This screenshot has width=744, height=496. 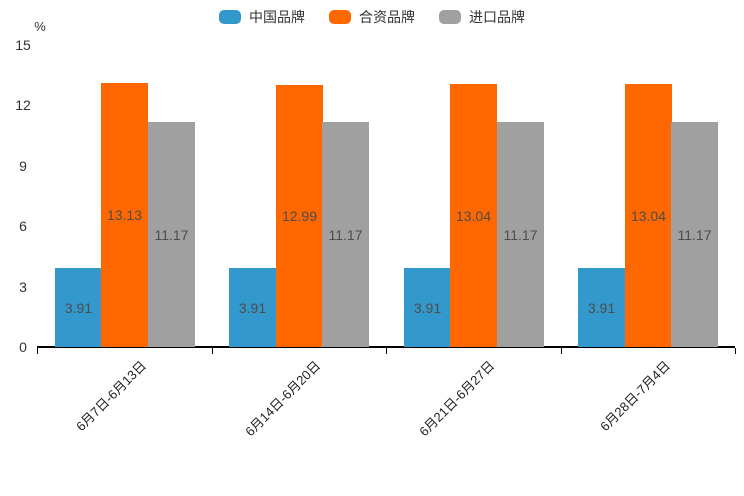 What do you see at coordinates (23, 166) in the screenshot?
I see `y-axis-tick-label: 9` at bounding box center [23, 166].